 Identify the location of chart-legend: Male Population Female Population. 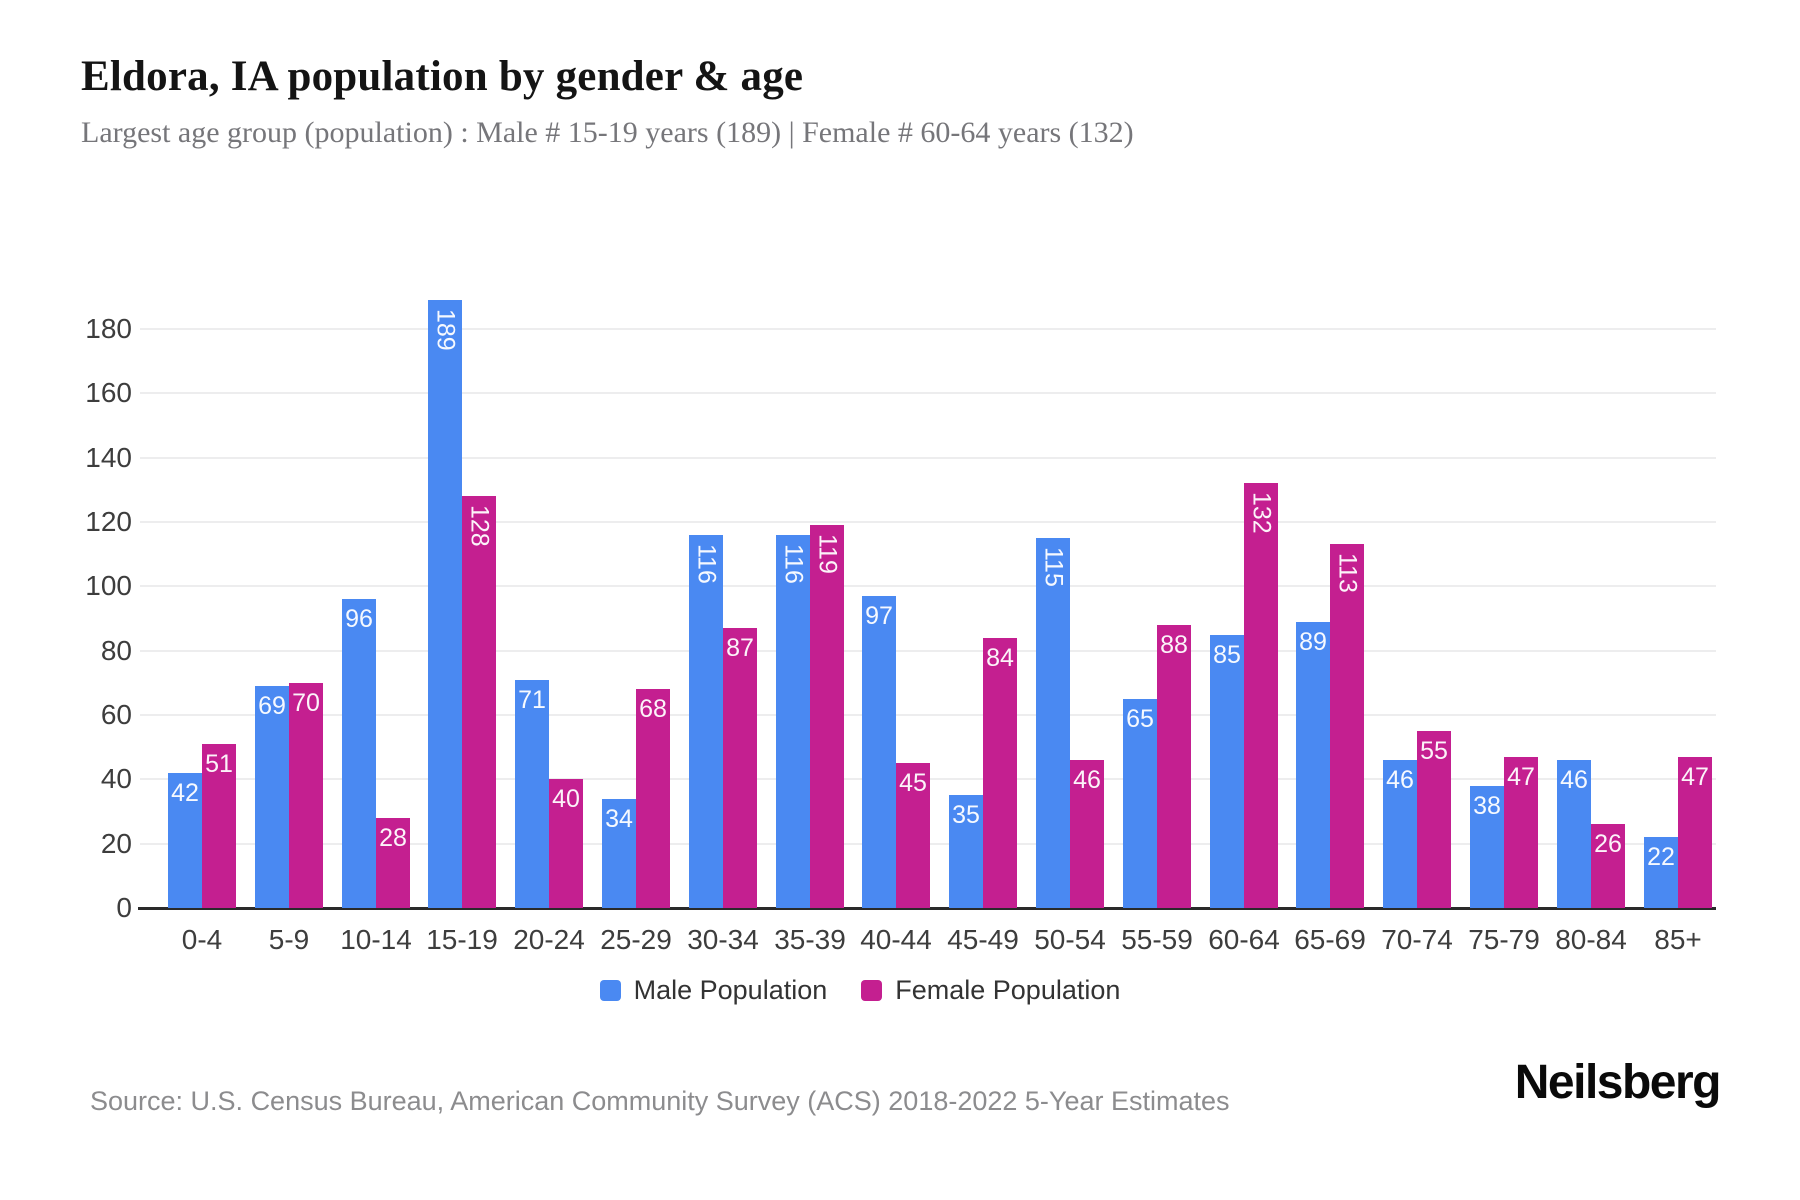
(860, 990).